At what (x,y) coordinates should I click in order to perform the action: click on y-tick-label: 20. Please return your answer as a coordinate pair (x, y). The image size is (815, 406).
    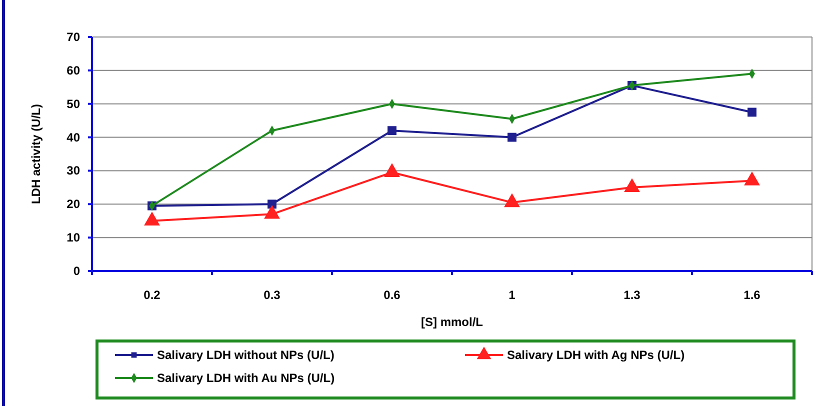
    Looking at the image, I should click on (73, 204).